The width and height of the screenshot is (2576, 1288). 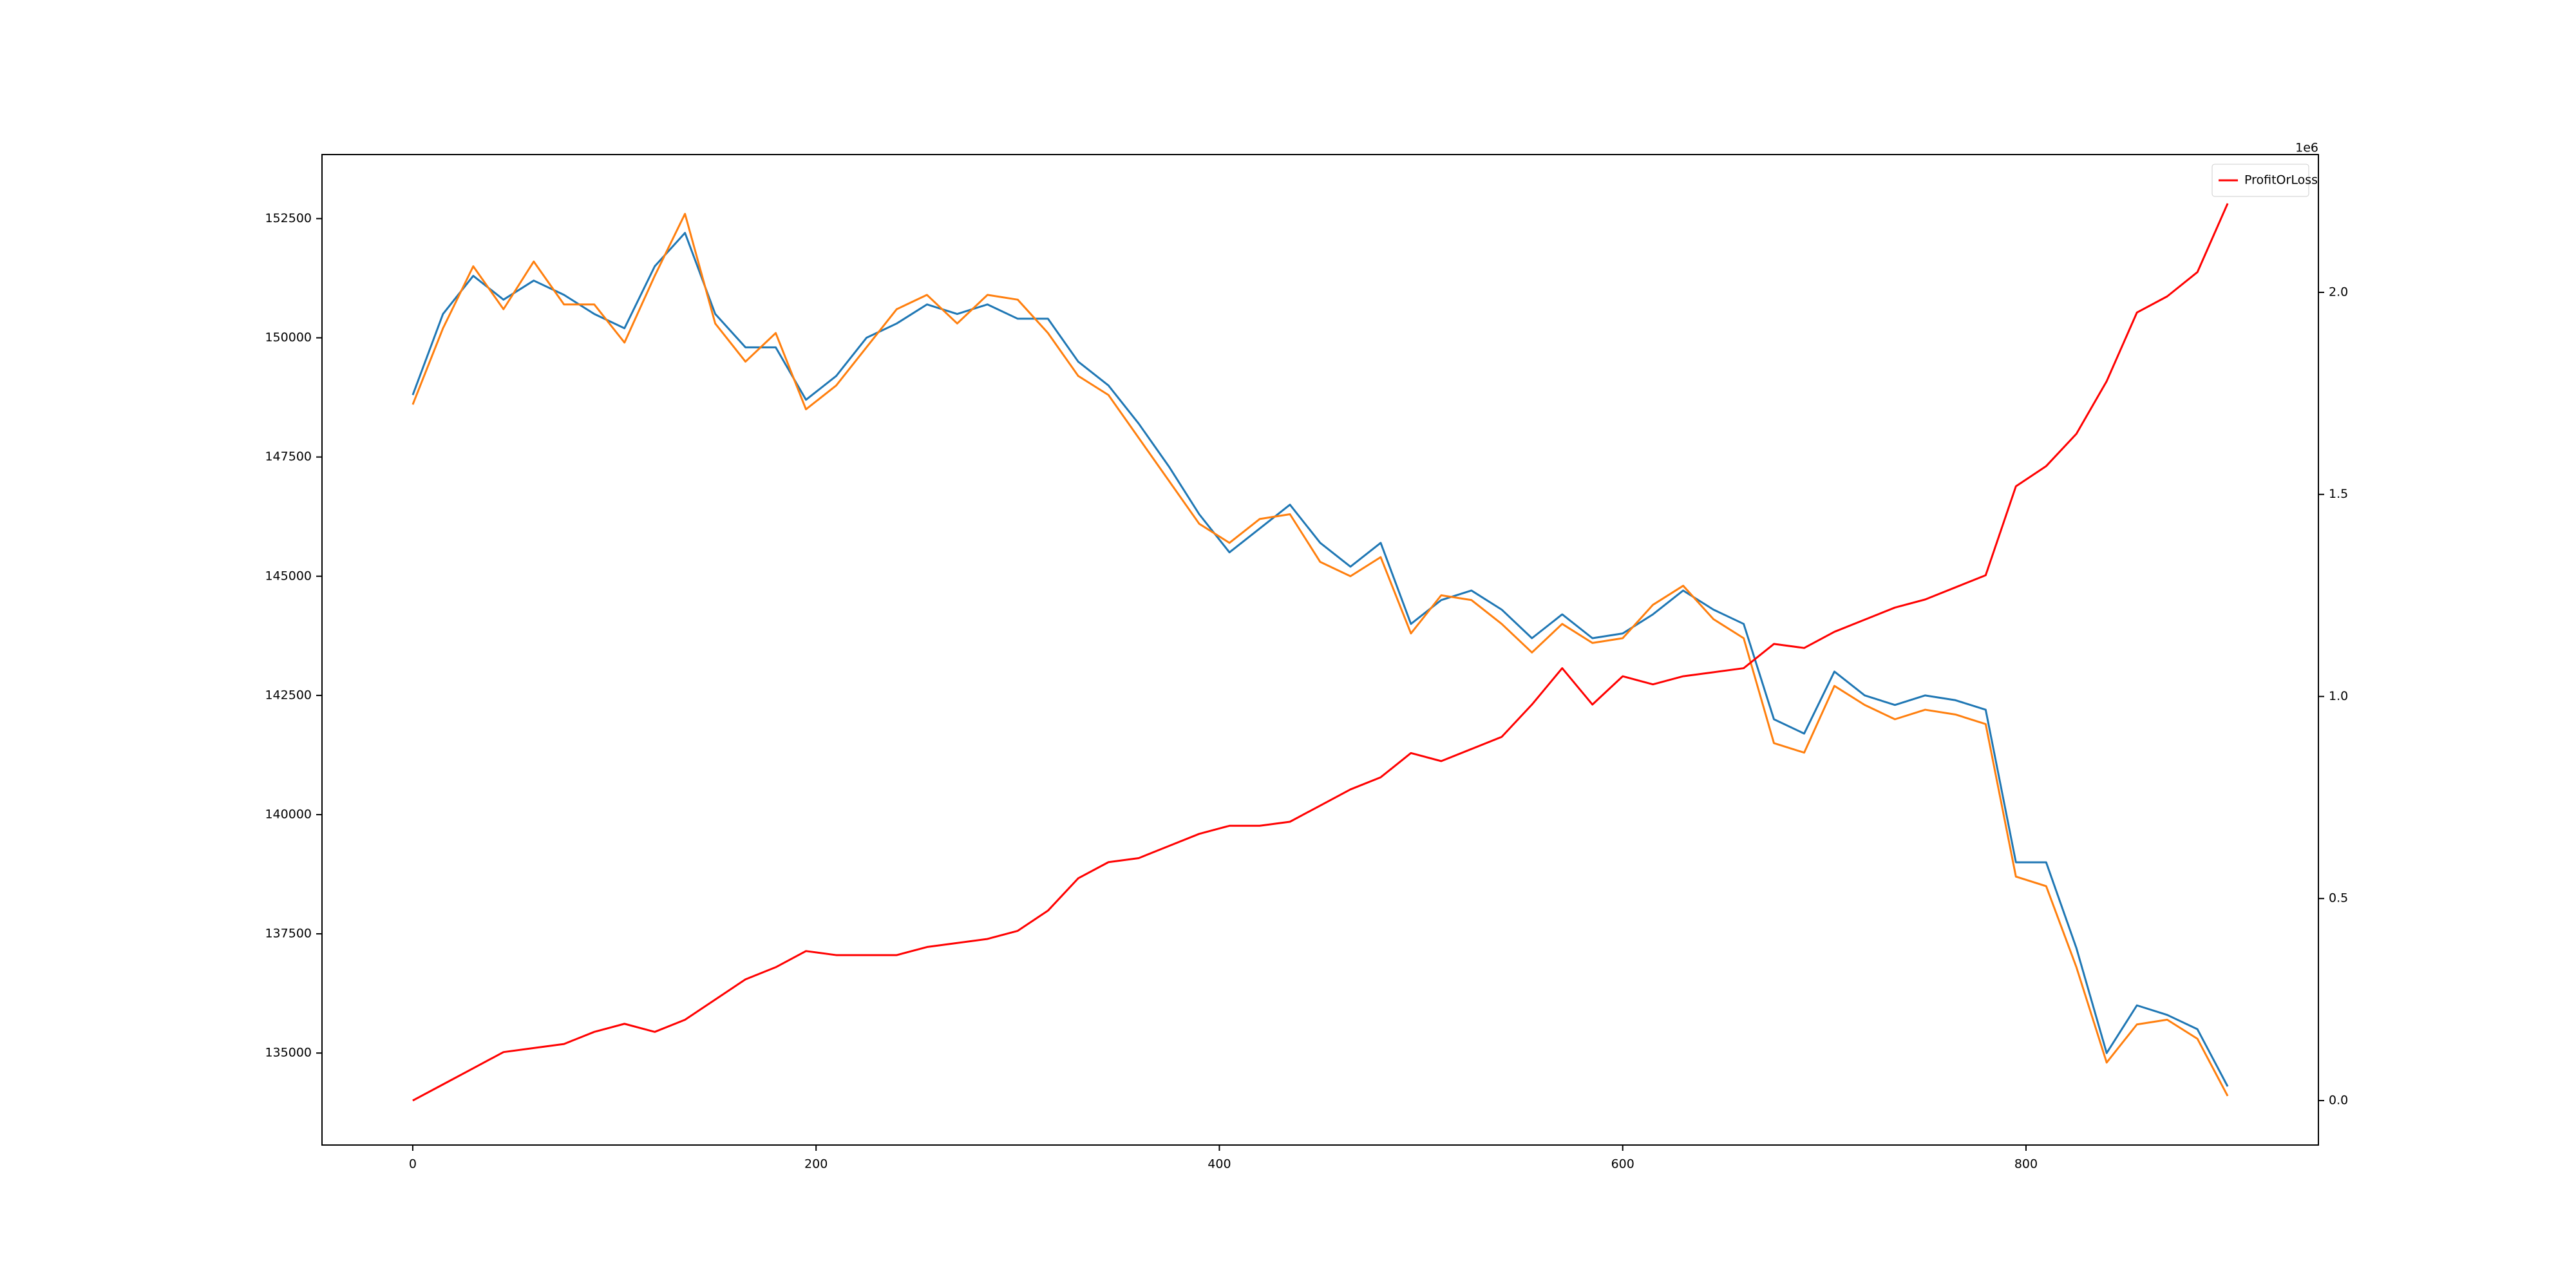 I want to click on y2-tick-label: 1.0, so click(x=2338, y=696).